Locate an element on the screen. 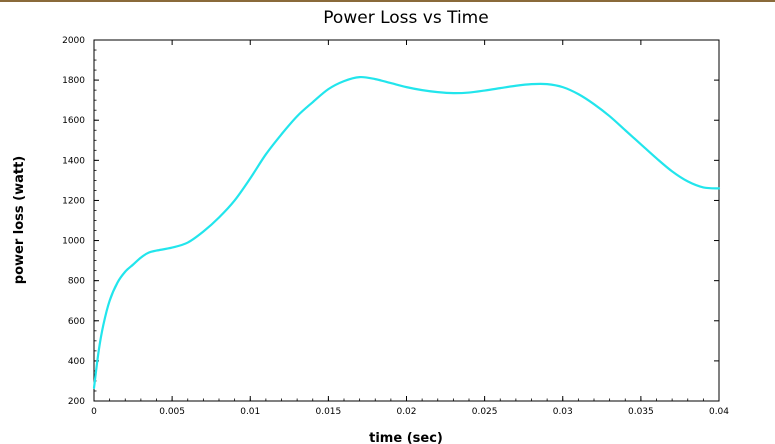  y-tick-label: 1800 is located at coordinates (73, 81).